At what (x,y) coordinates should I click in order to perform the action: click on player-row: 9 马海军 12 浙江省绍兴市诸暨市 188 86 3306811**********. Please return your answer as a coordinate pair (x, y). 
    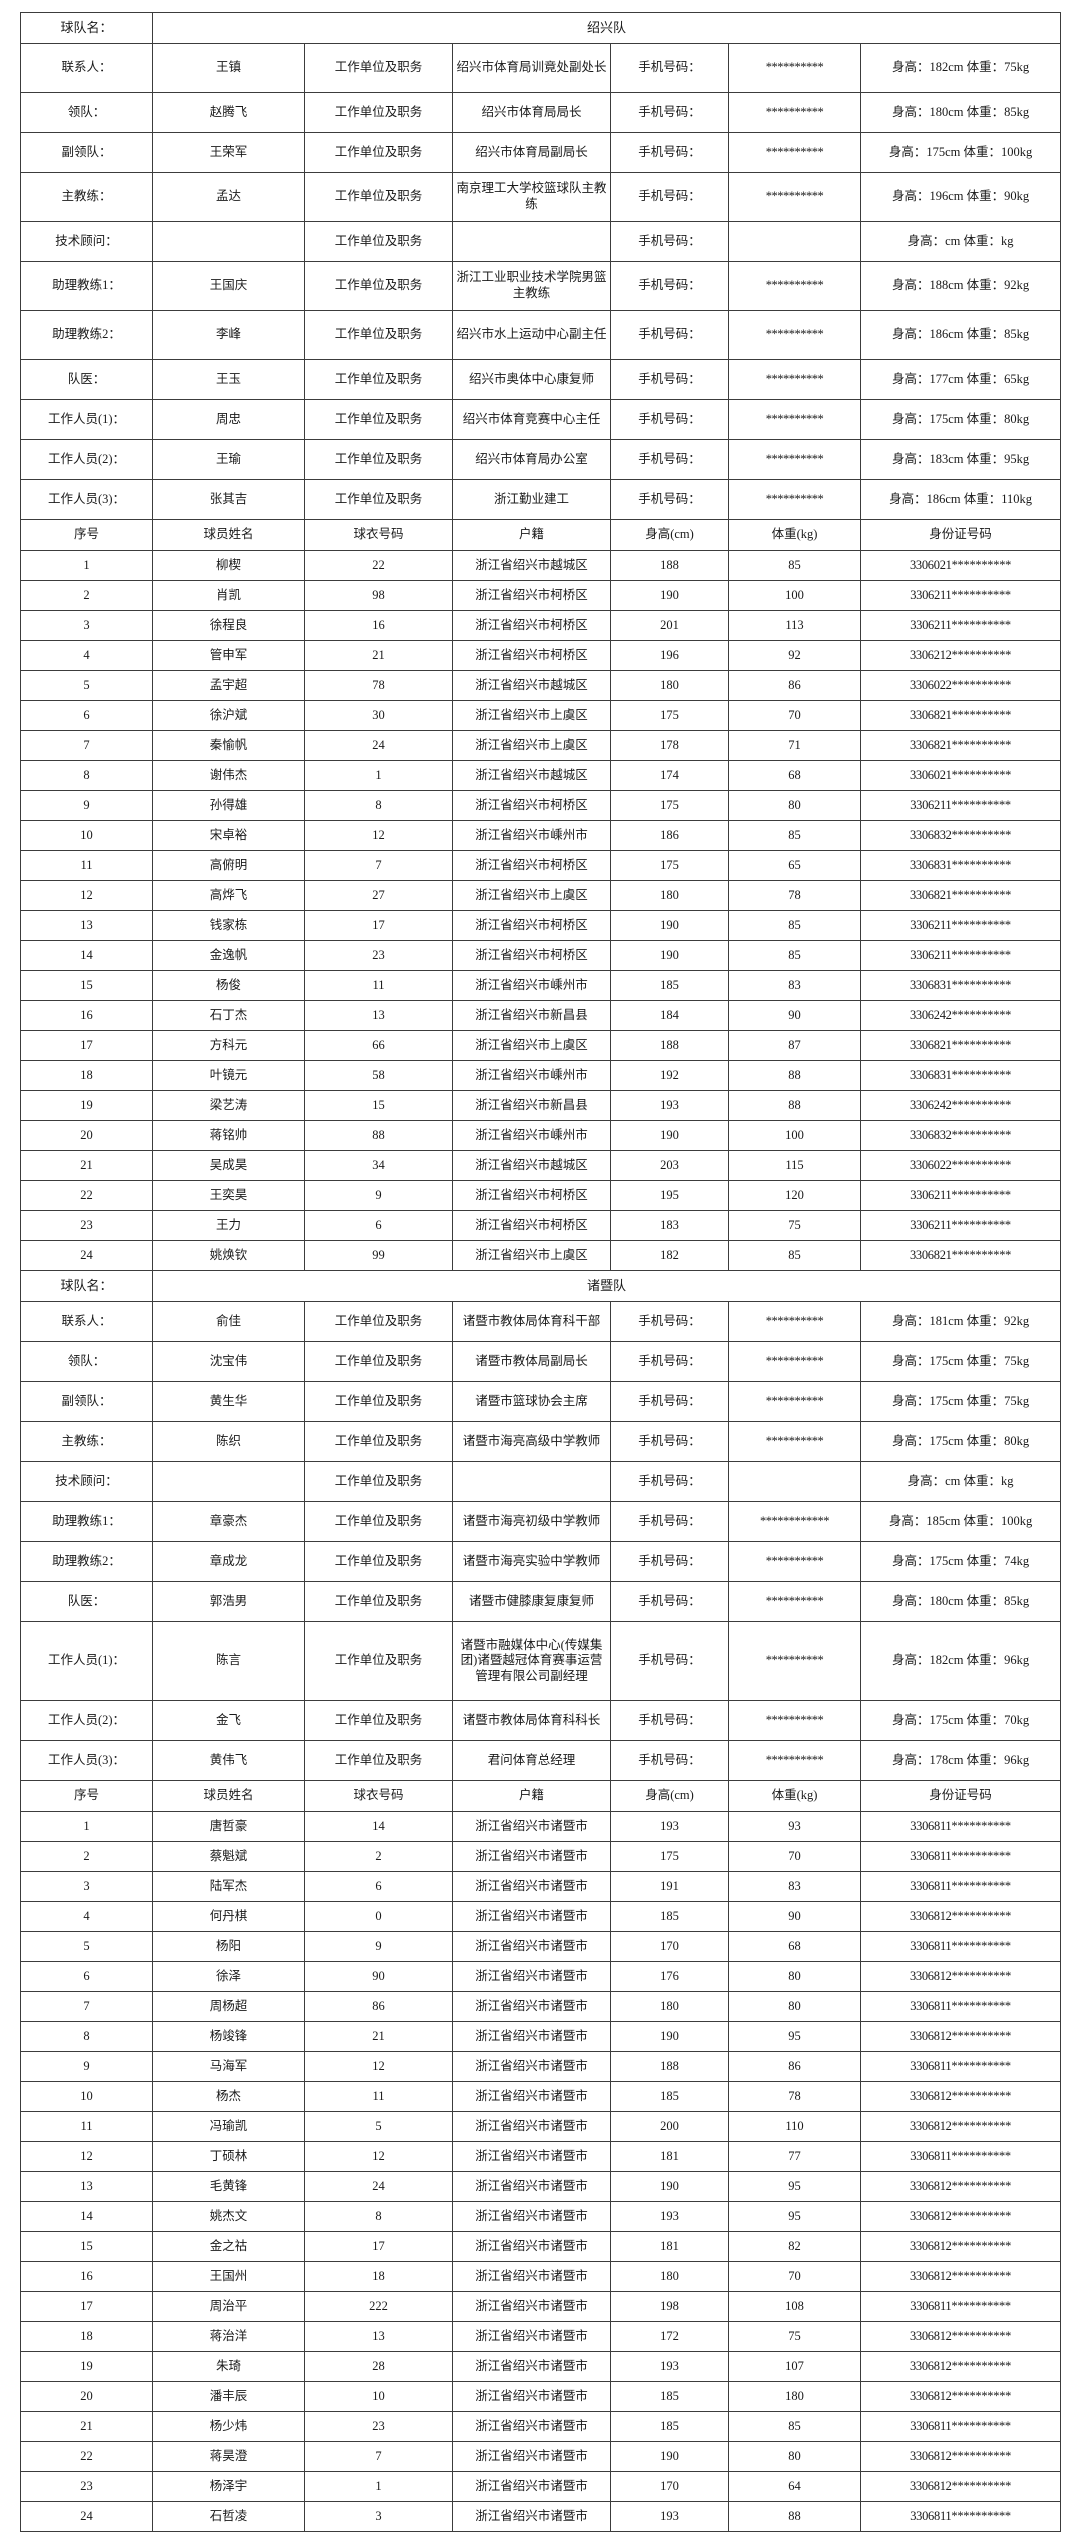
    Looking at the image, I should click on (541, 2066).